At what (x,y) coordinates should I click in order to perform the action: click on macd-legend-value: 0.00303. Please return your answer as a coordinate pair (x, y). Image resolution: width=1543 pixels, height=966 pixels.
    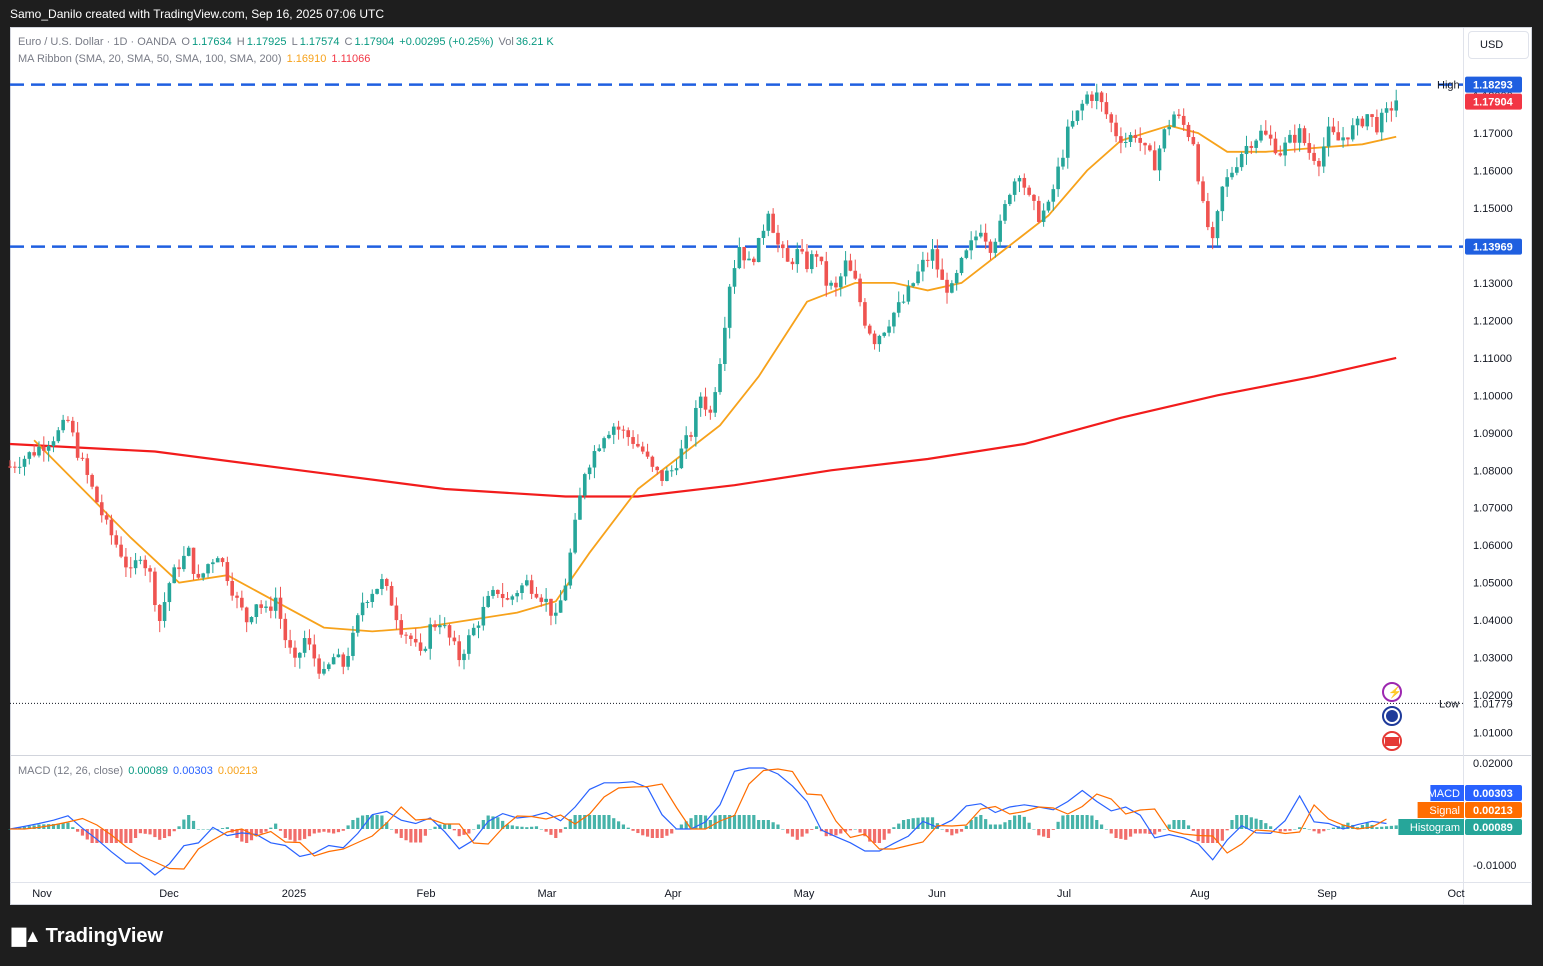
    Looking at the image, I should click on (193, 771).